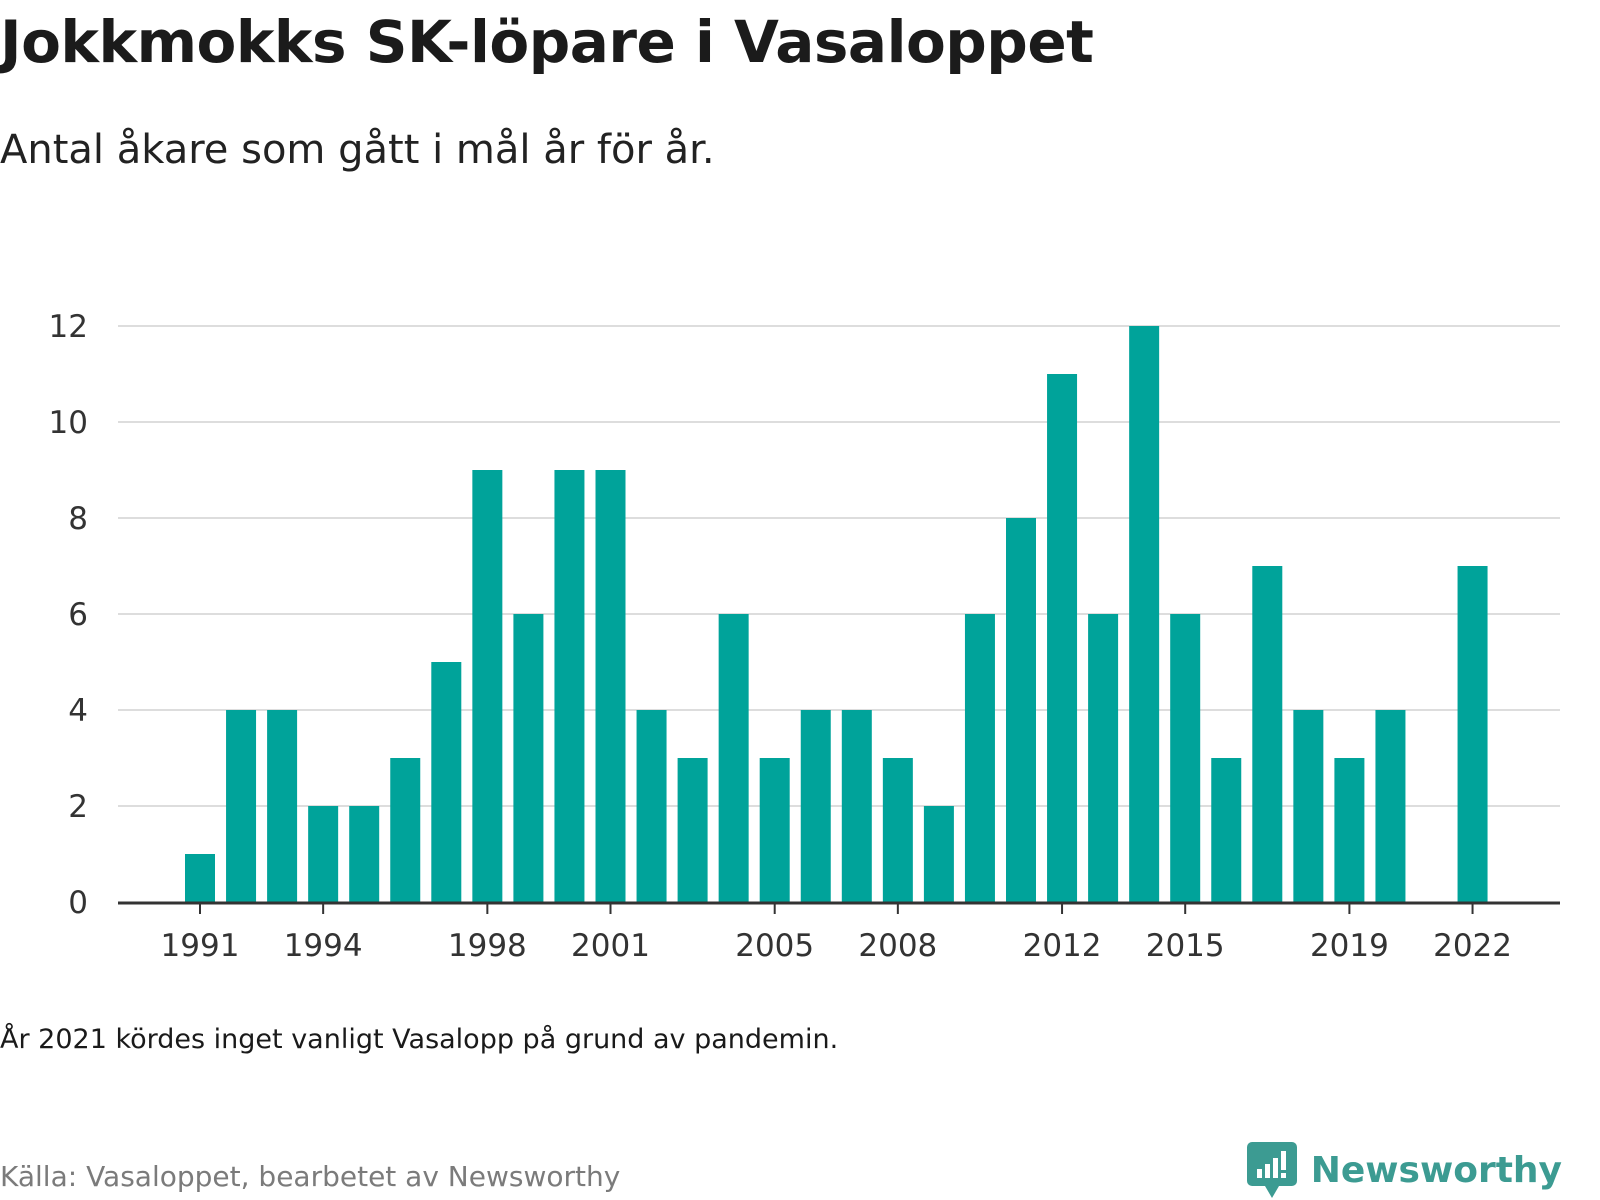 The height and width of the screenshot is (1200, 1600). What do you see at coordinates (1436, 1170) in the screenshot?
I see `brand-name: Newsworthy` at bounding box center [1436, 1170].